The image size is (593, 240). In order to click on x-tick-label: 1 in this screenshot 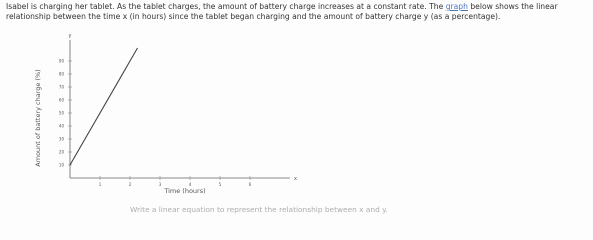, I will do `click(100, 184)`.